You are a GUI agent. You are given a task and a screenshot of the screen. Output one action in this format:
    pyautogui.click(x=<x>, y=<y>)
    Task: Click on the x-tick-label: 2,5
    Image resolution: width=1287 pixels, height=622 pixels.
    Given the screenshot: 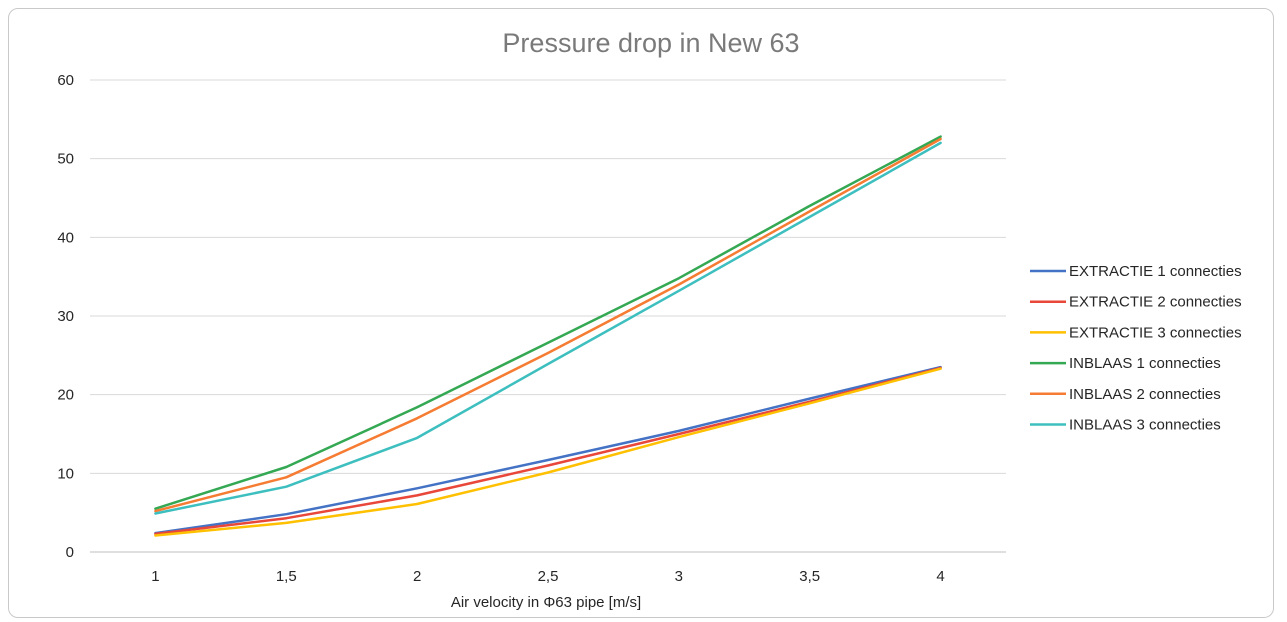 What is the action you would take?
    pyautogui.click(x=548, y=576)
    